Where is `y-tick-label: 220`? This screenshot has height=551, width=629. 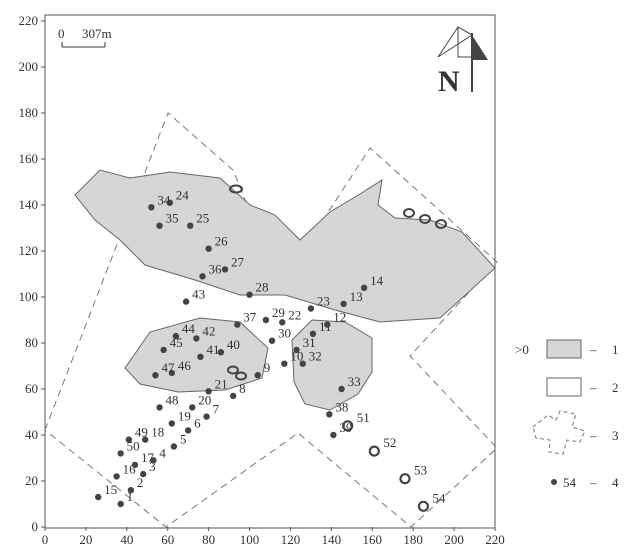
y-tick-label: 220 is located at coordinates (29, 20).